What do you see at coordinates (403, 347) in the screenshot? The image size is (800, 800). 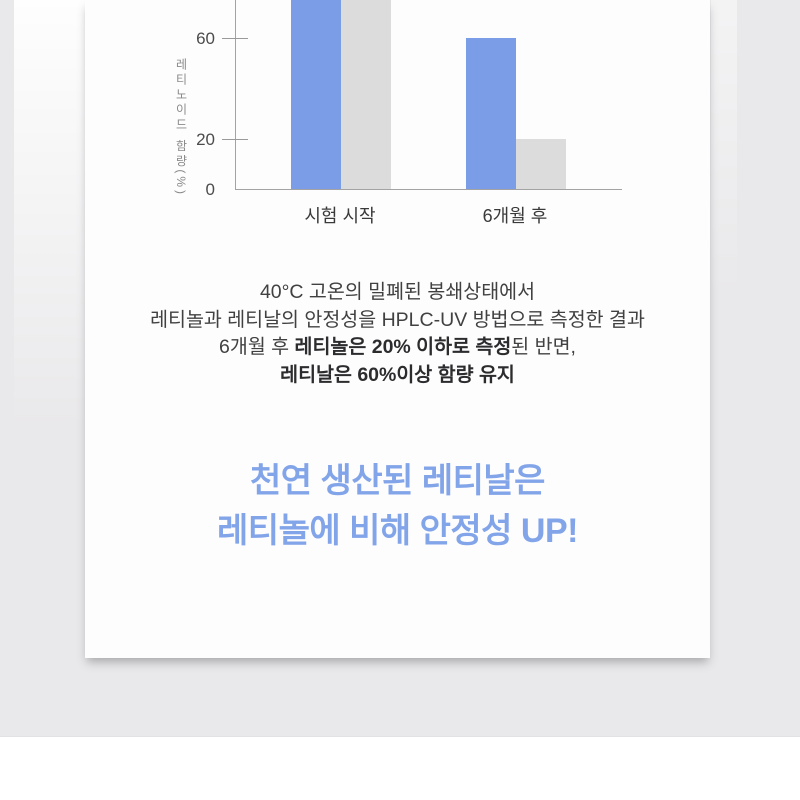 I see `body-segment-bold: 레티놀은 20% 이하로 측정` at bounding box center [403, 347].